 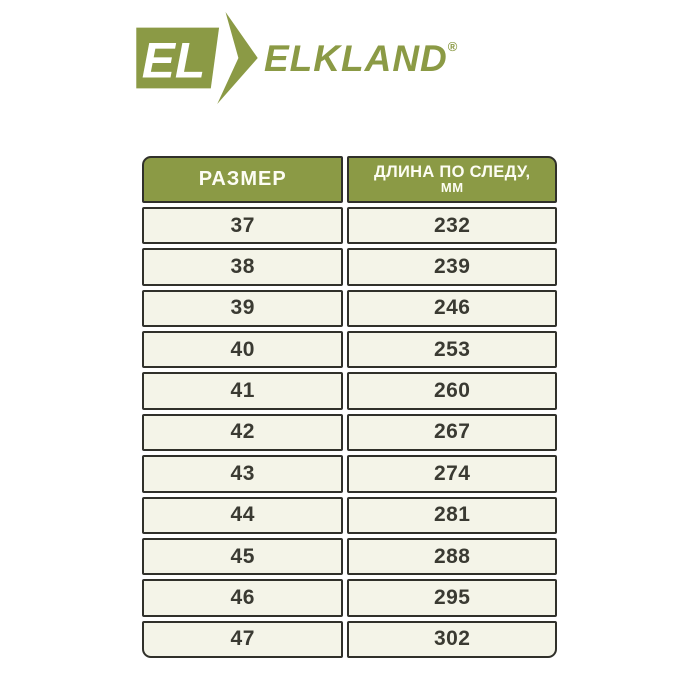 I want to click on emblem-arrow-icon, so click(x=237, y=58).